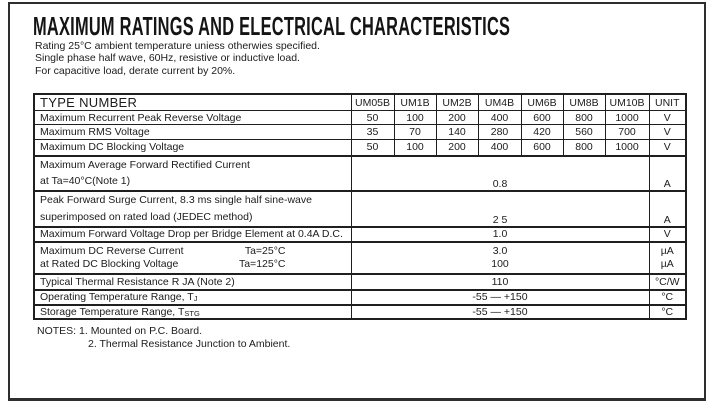 Image resolution: width=717 pixels, height=409 pixels. I want to click on note-1: 1. Mounted on P.C. Board., so click(140, 331).